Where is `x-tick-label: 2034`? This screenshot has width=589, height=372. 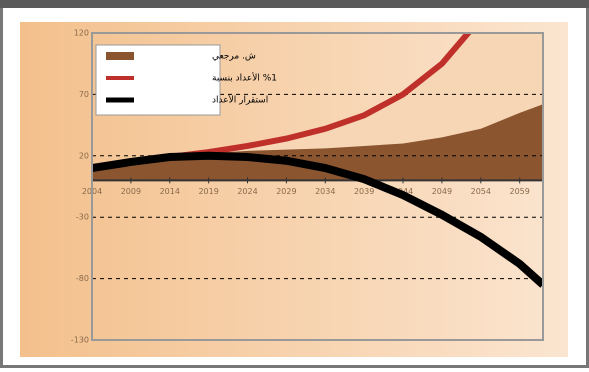 x-tick-label: 2034 is located at coordinates (325, 191).